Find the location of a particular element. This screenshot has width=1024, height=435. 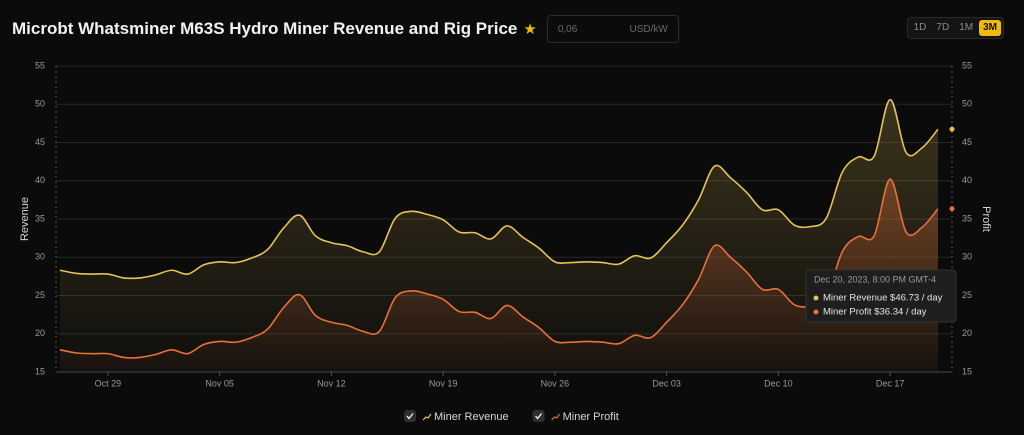

x-tick-label: Nov 12 is located at coordinates (331, 383).